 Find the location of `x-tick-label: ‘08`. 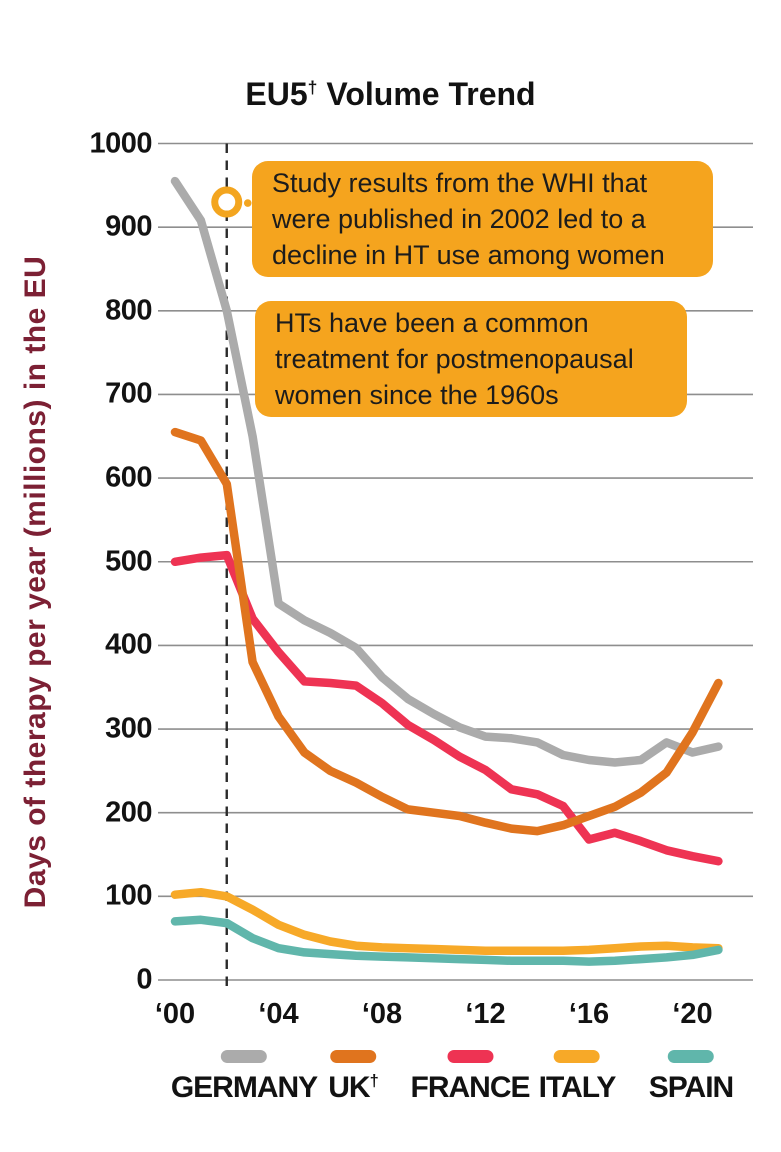

x-tick-label: ‘08 is located at coordinates (382, 1014).